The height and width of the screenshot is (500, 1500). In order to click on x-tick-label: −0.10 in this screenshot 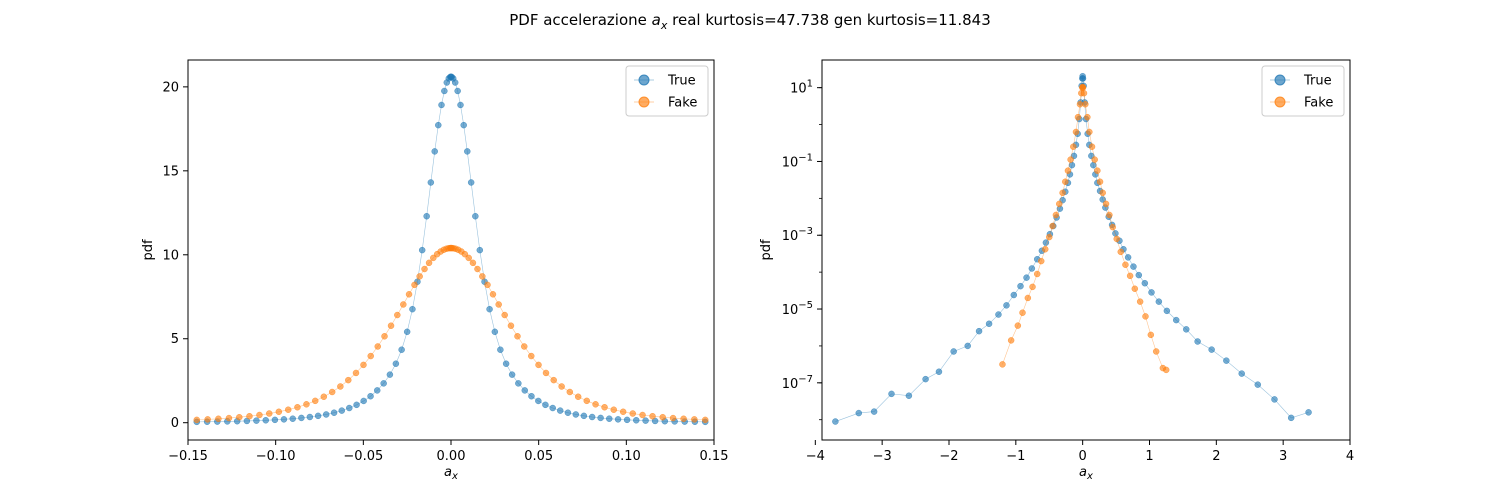, I will do `click(276, 456)`.